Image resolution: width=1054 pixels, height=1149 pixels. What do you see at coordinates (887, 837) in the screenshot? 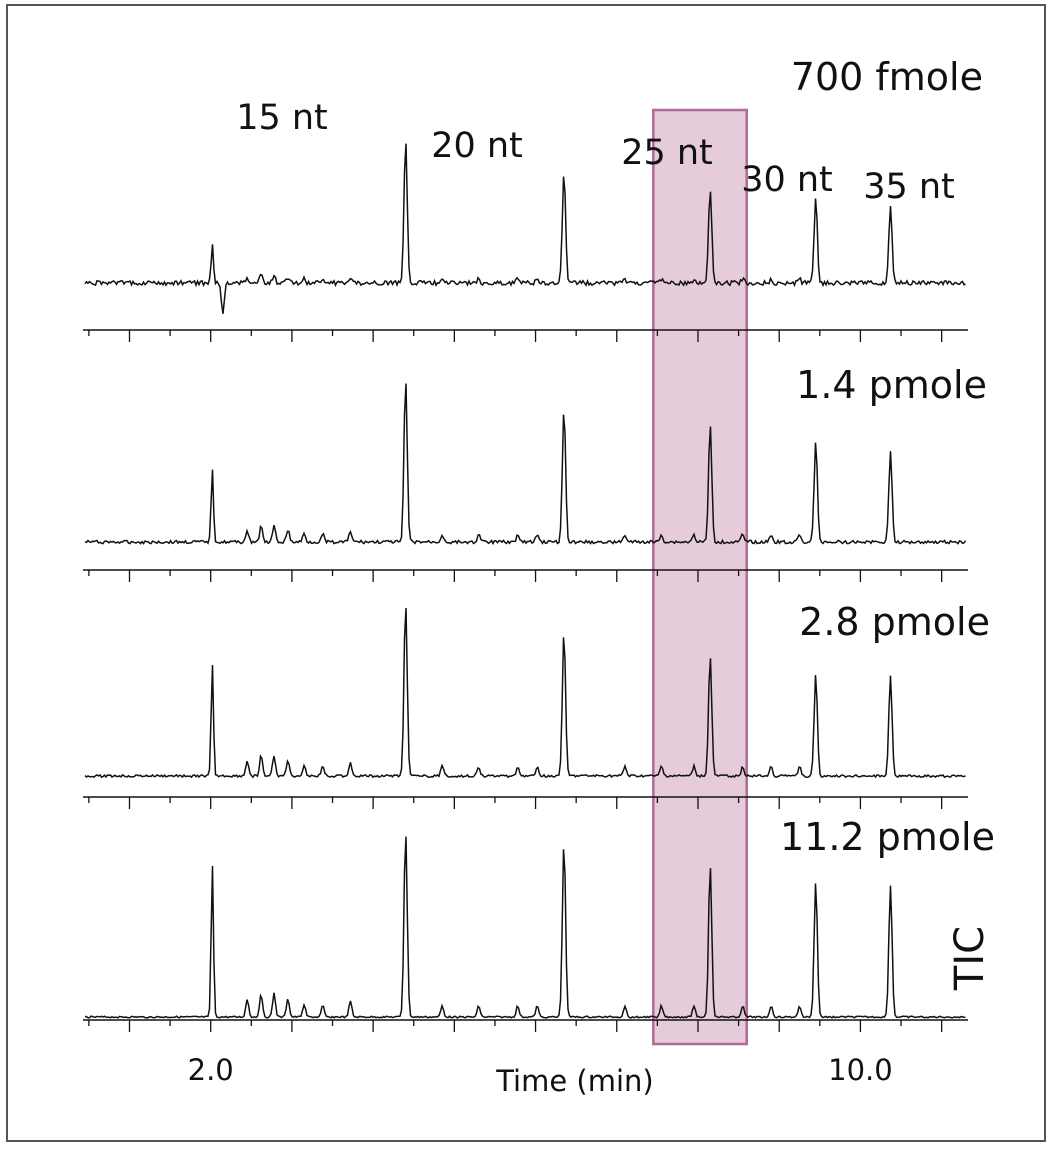
I see `series-label: 11.2 pmole` at bounding box center [887, 837].